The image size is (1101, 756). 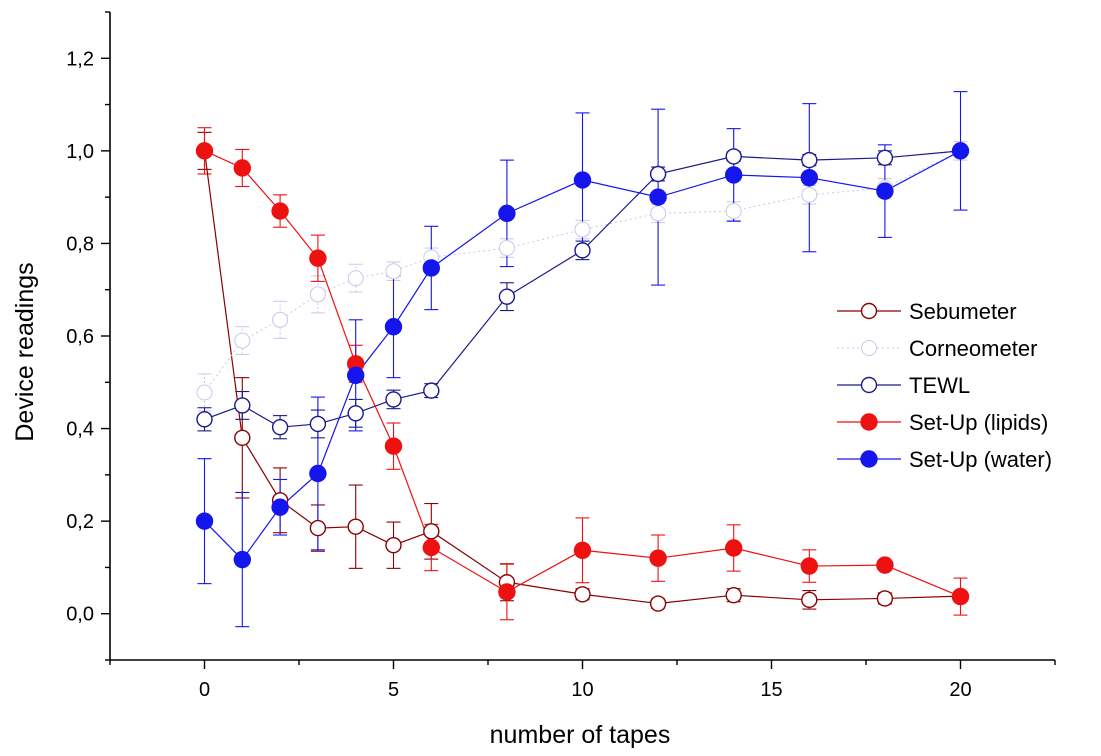 I want to click on y-tick-label: 0,6, so click(x=80, y=337).